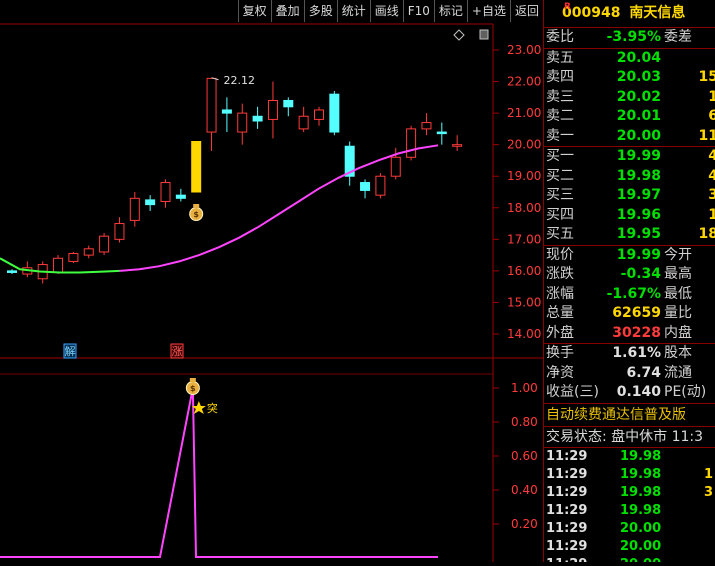 The width and height of the screenshot is (715, 566). What do you see at coordinates (638, 116) in the screenshot?
I see `ask-value: 20.01` at bounding box center [638, 116].